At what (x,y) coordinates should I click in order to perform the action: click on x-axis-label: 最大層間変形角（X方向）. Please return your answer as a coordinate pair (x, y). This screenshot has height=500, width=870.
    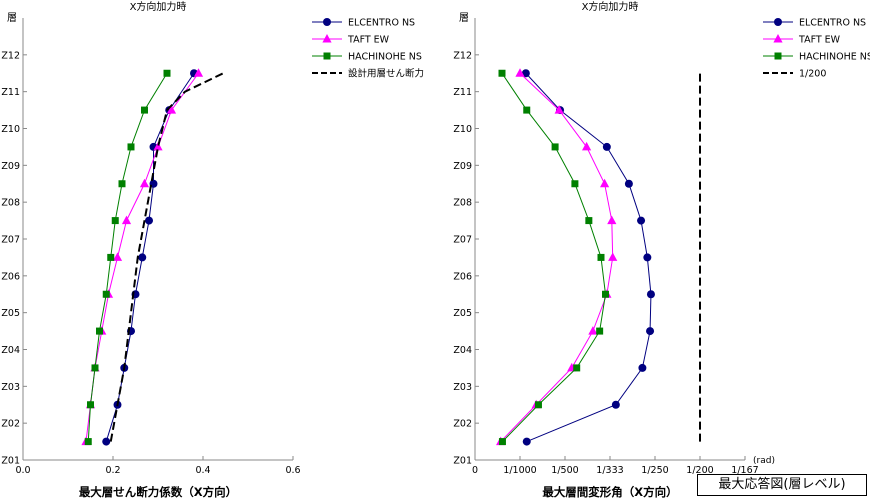
    Looking at the image, I should click on (609, 492).